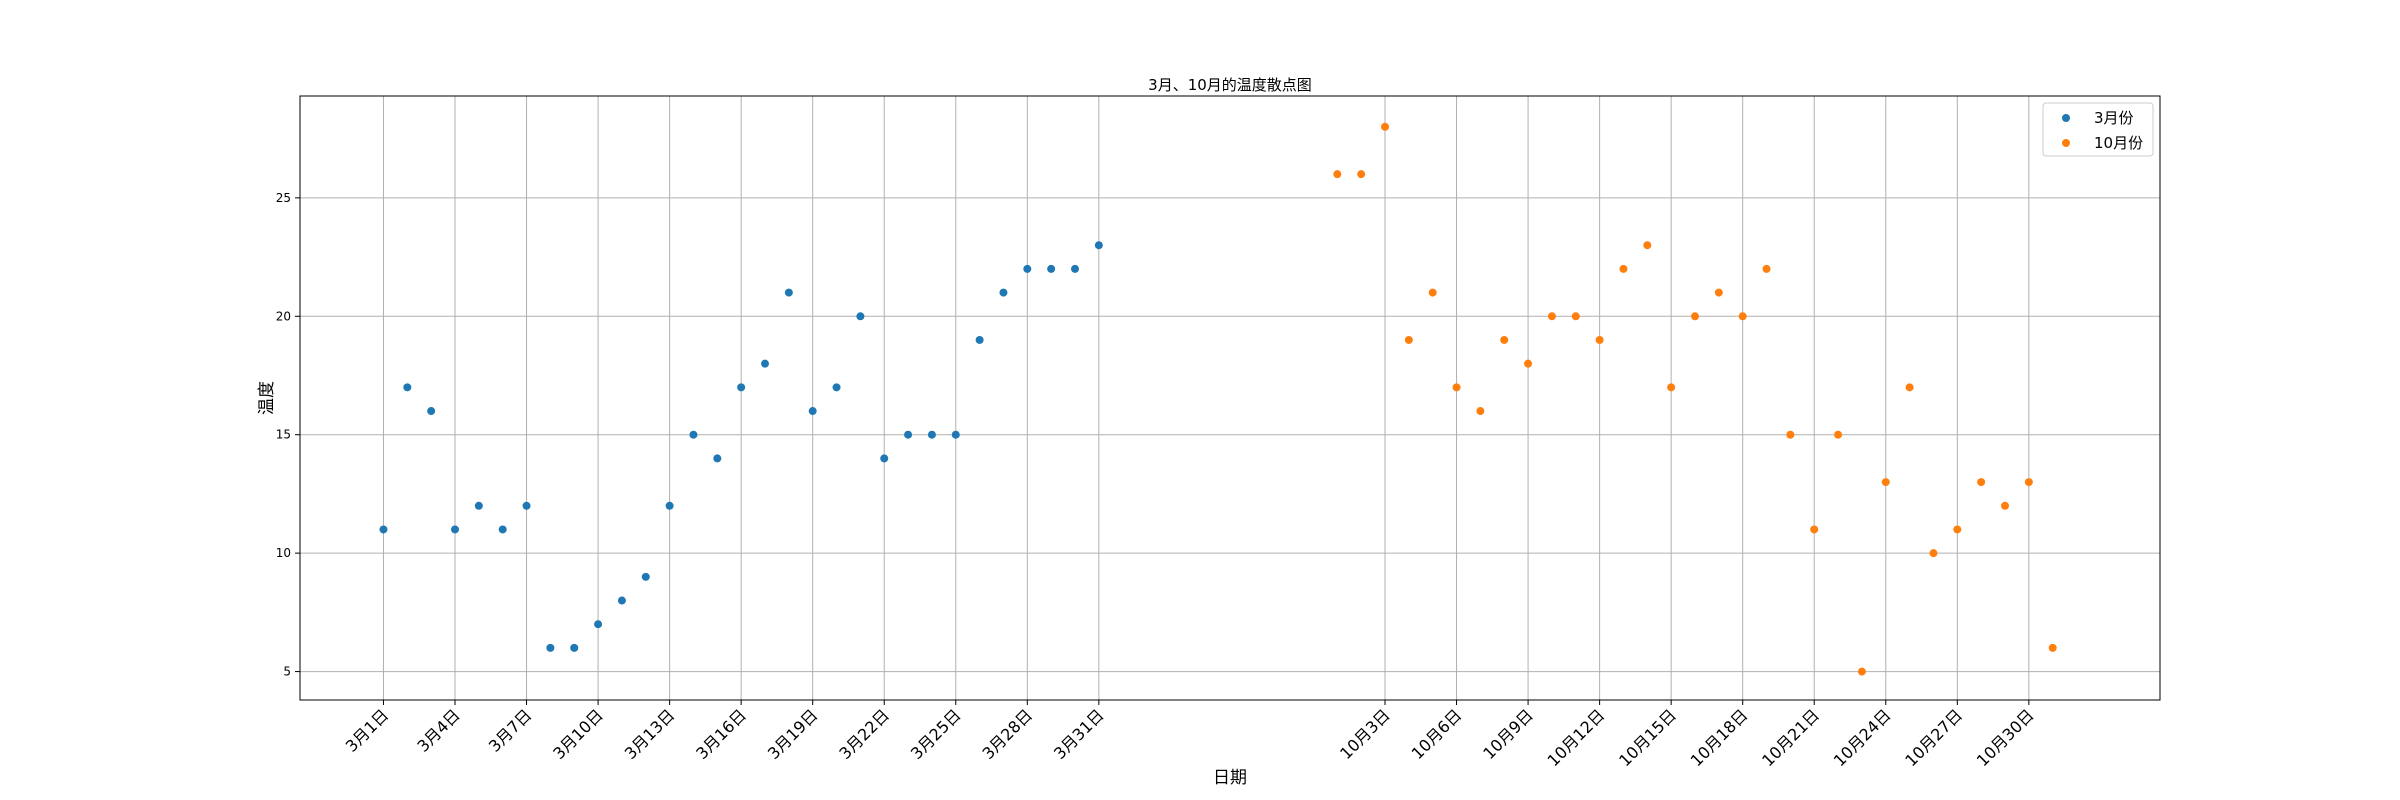  I want to click on x-tick-label: 3月10日, so click(578, 734).